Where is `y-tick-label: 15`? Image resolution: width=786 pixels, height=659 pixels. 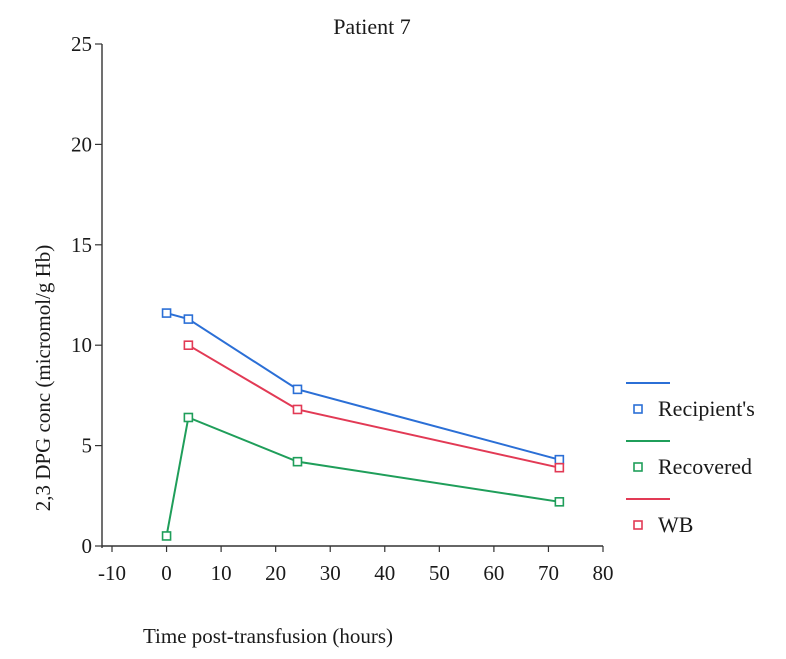
y-tick-label: 15 is located at coordinates (81, 245).